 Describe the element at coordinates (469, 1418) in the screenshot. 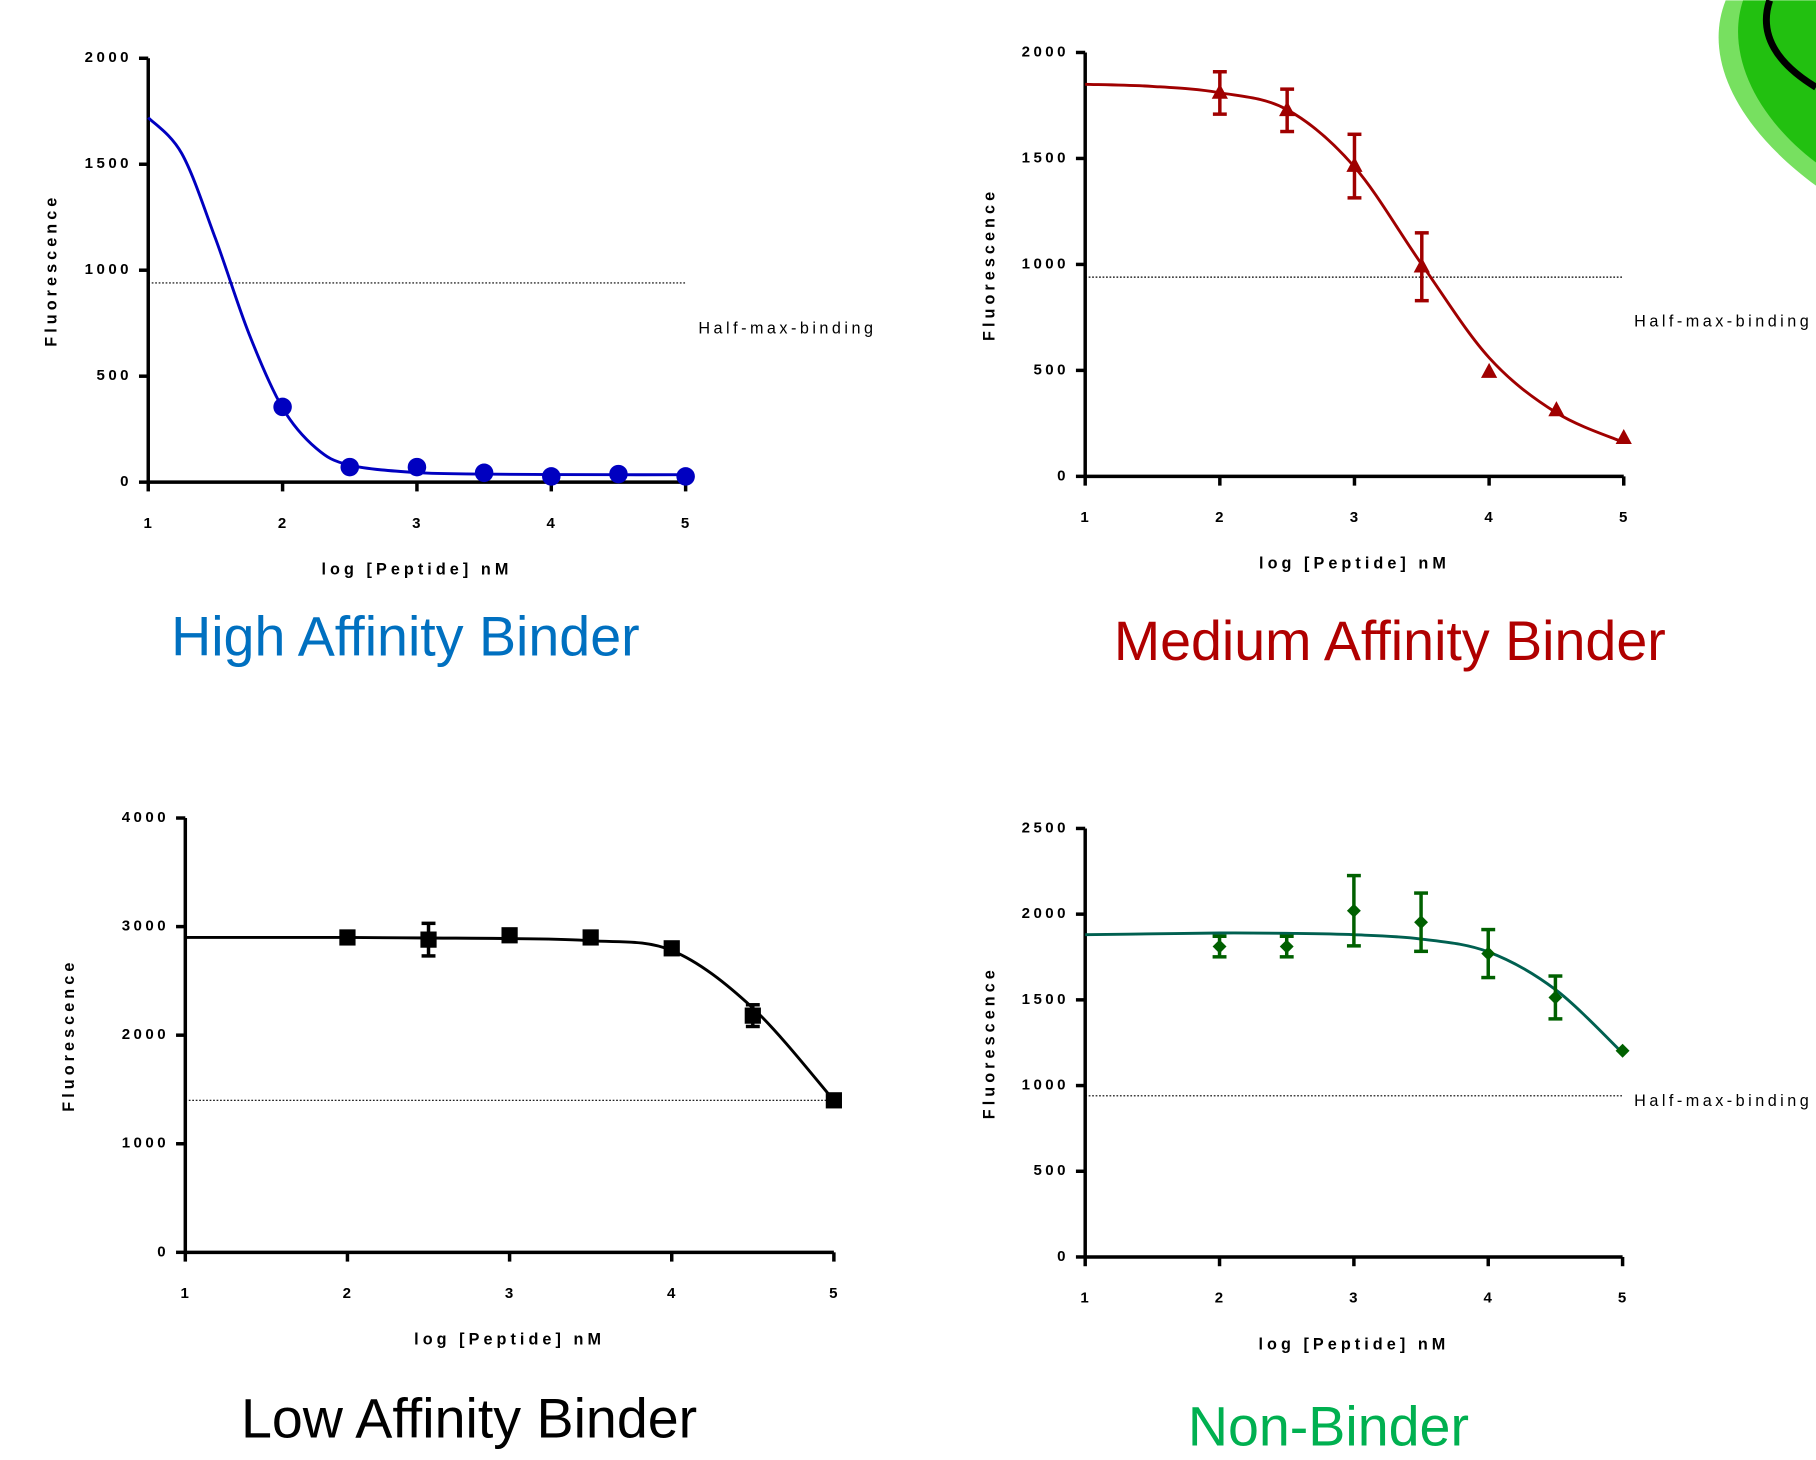

I see `chart-title: Low Affinity Binder` at that location.